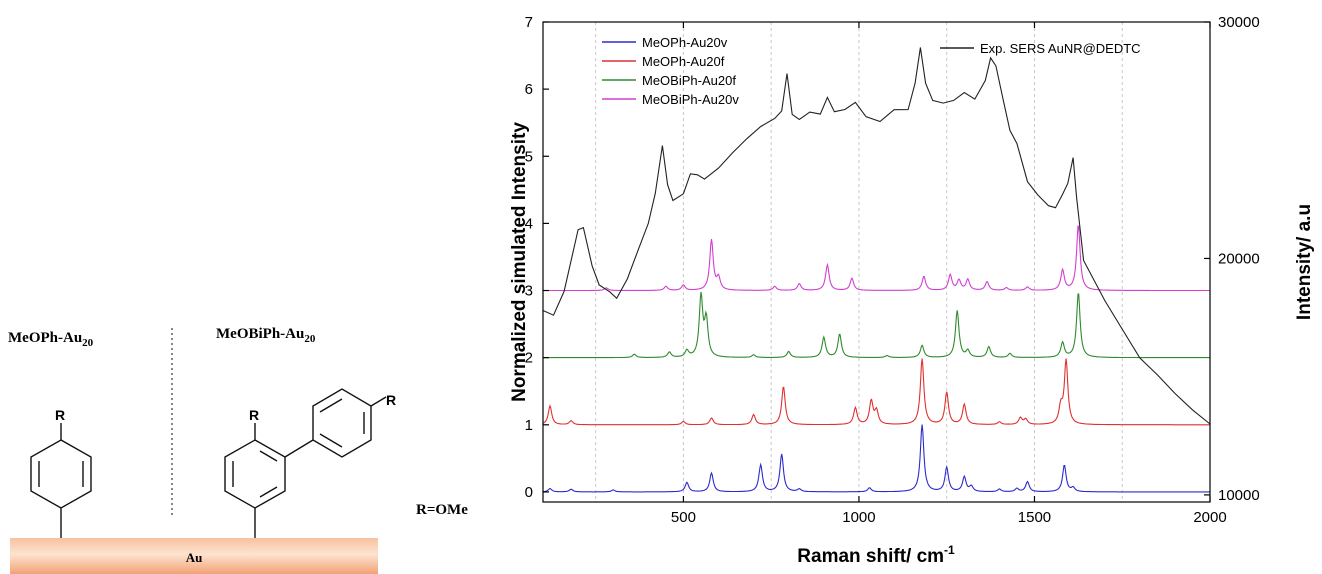 The width and height of the screenshot is (1322, 574). I want to click on meobiph-molecule, so click(305, 463).